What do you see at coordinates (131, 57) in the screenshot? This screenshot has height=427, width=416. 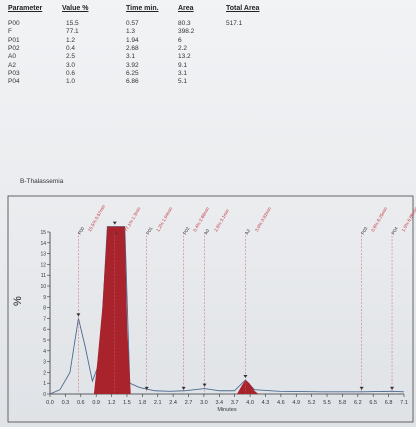 I see `table-cell-time: 3.1` at bounding box center [131, 57].